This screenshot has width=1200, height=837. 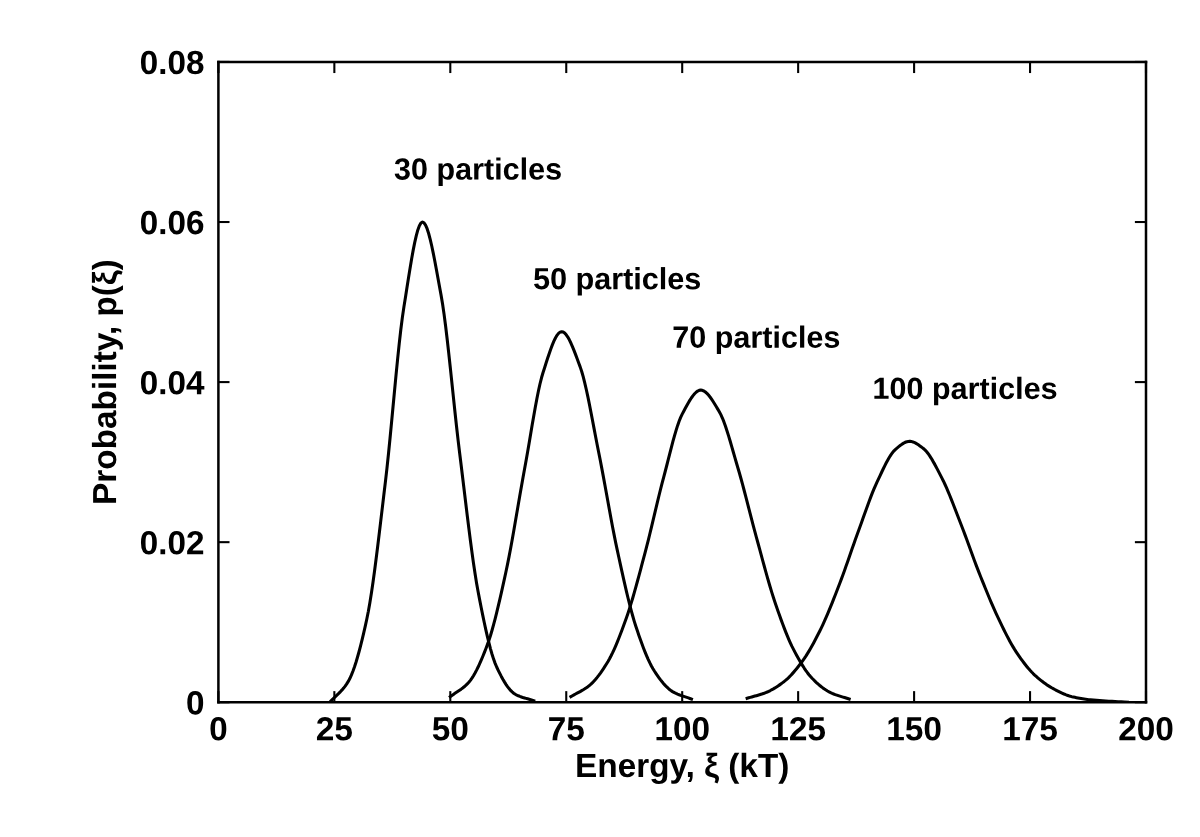 What do you see at coordinates (172, 222) in the screenshot?
I see `y-tick-label: 0.06` at bounding box center [172, 222].